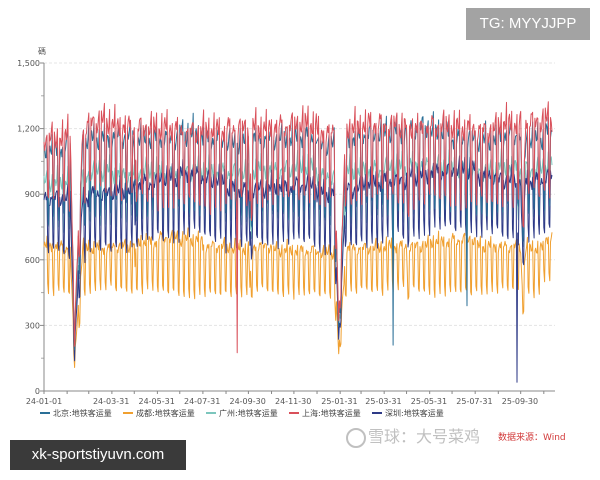 This screenshot has width=600, height=480. I want to click on y-tick-label: 1,500, so click(28, 63).